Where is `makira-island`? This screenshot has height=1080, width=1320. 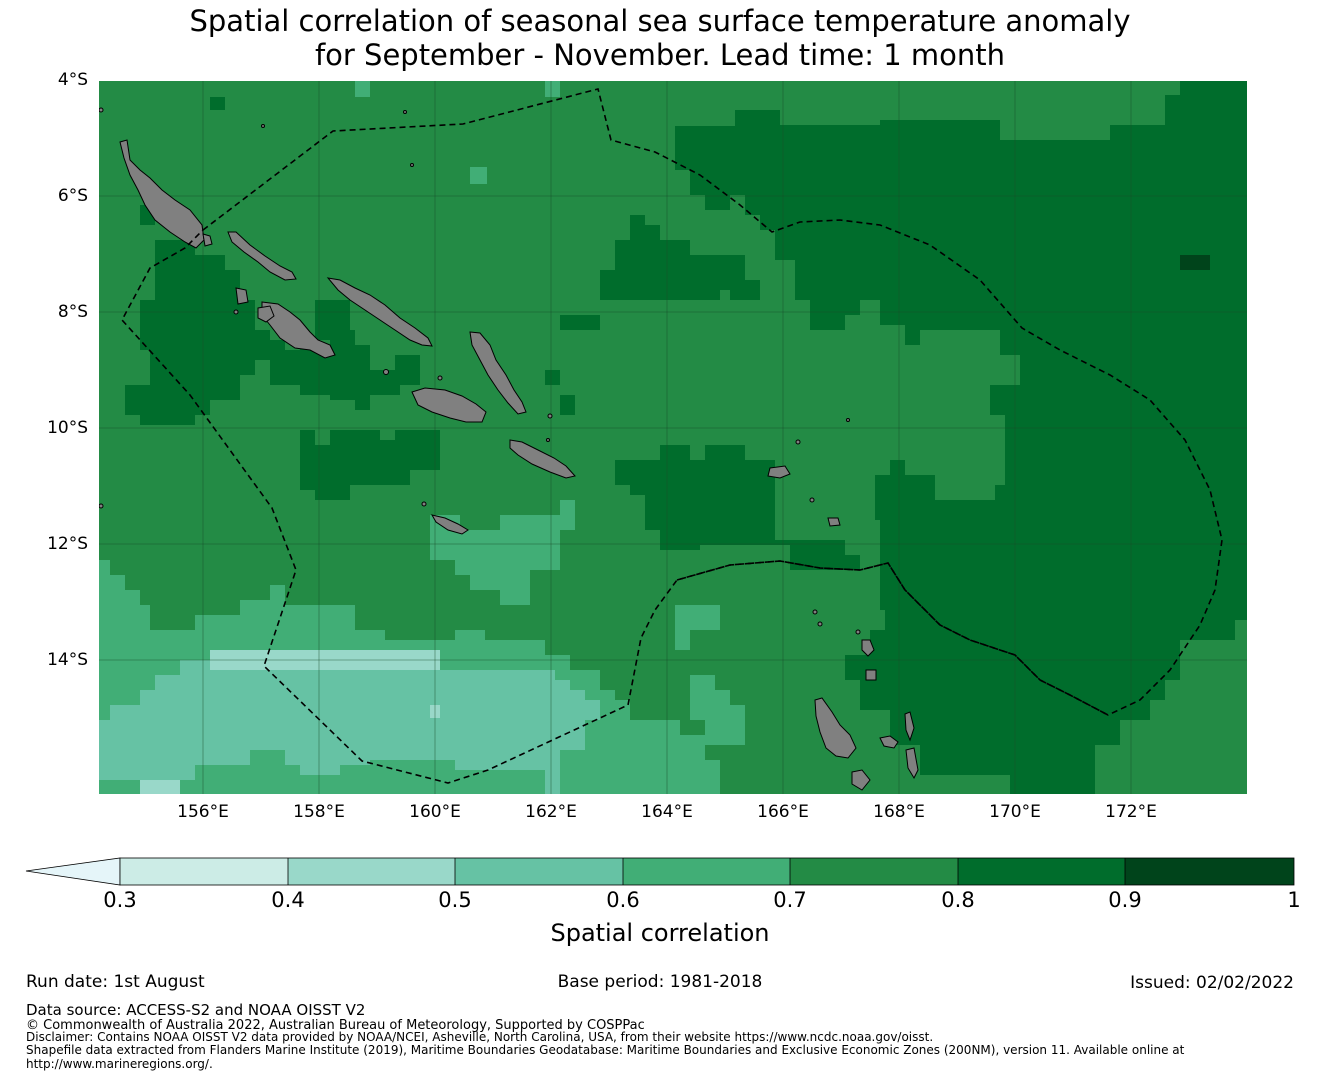
makira-island is located at coordinates (542, 459).